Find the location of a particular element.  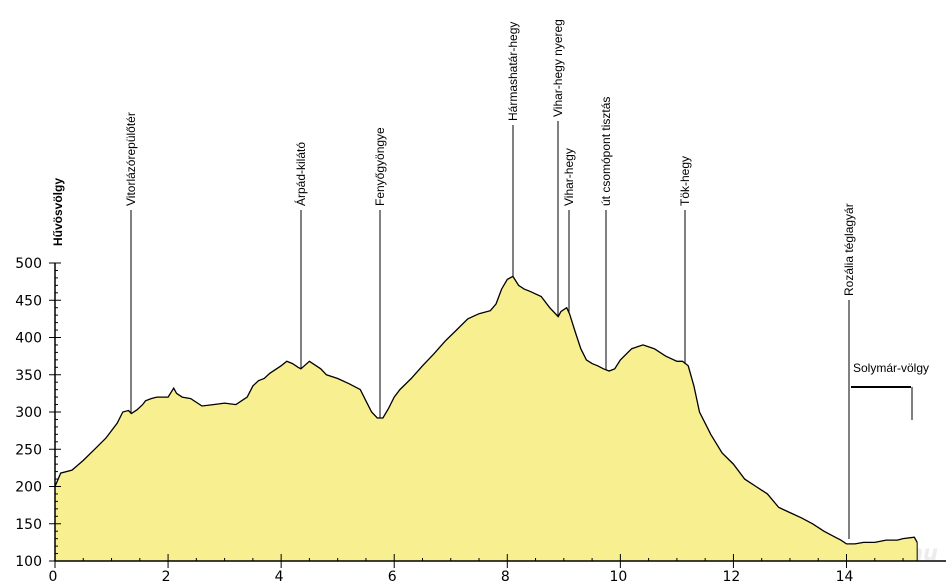

x-tick-label: 12 is located at coordinates (732, 577).